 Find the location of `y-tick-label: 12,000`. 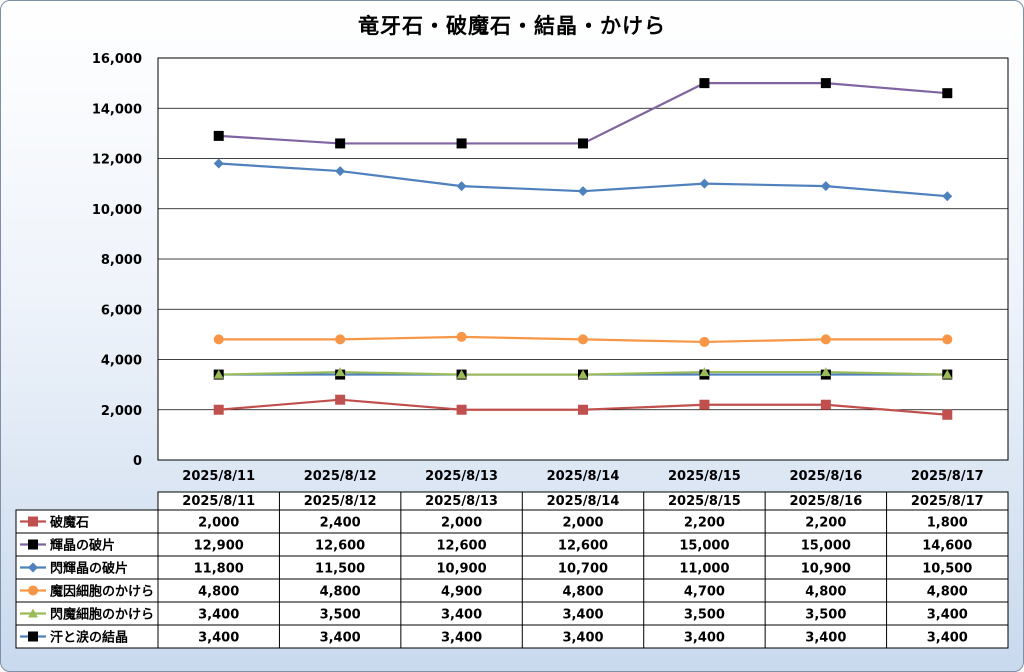

y-tick-label: 12,000 is located at coordinates (117, 160).